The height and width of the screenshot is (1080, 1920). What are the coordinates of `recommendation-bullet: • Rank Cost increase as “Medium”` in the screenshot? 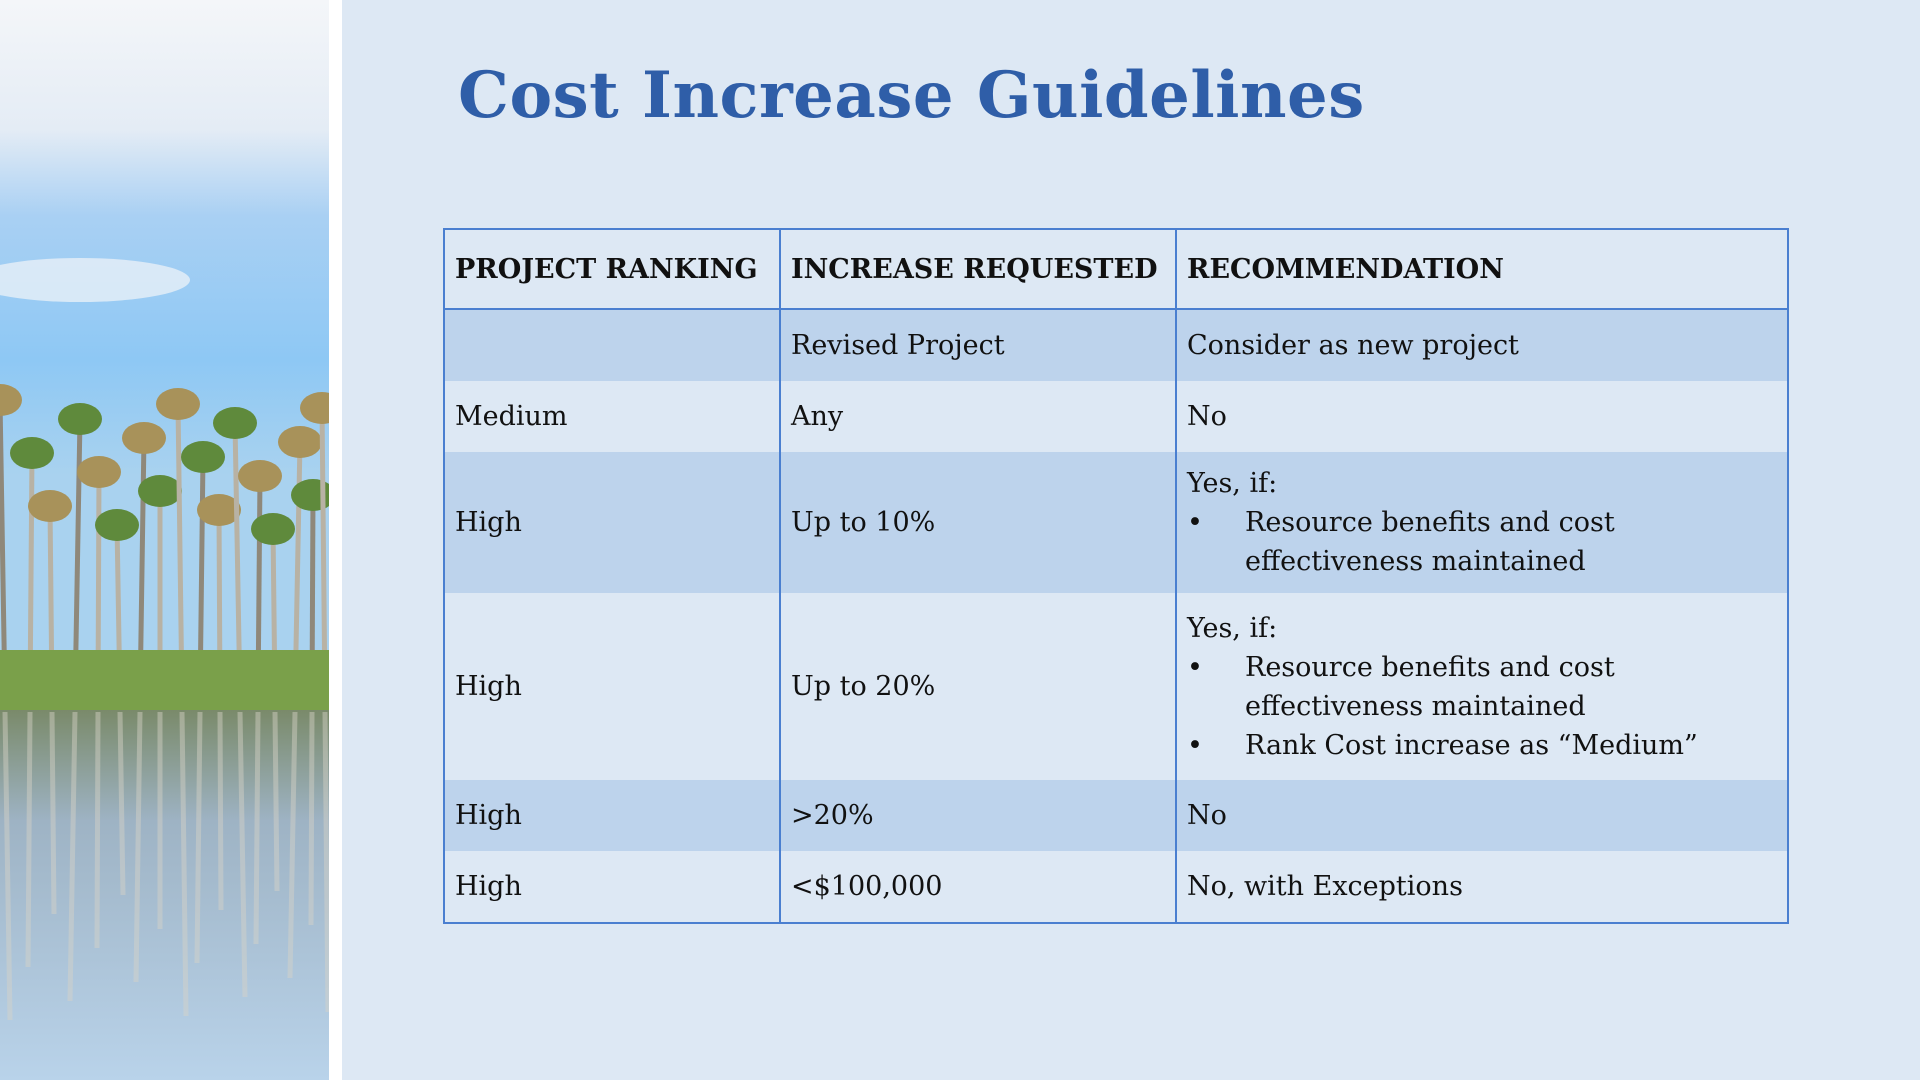 It's located at (1482, 745).